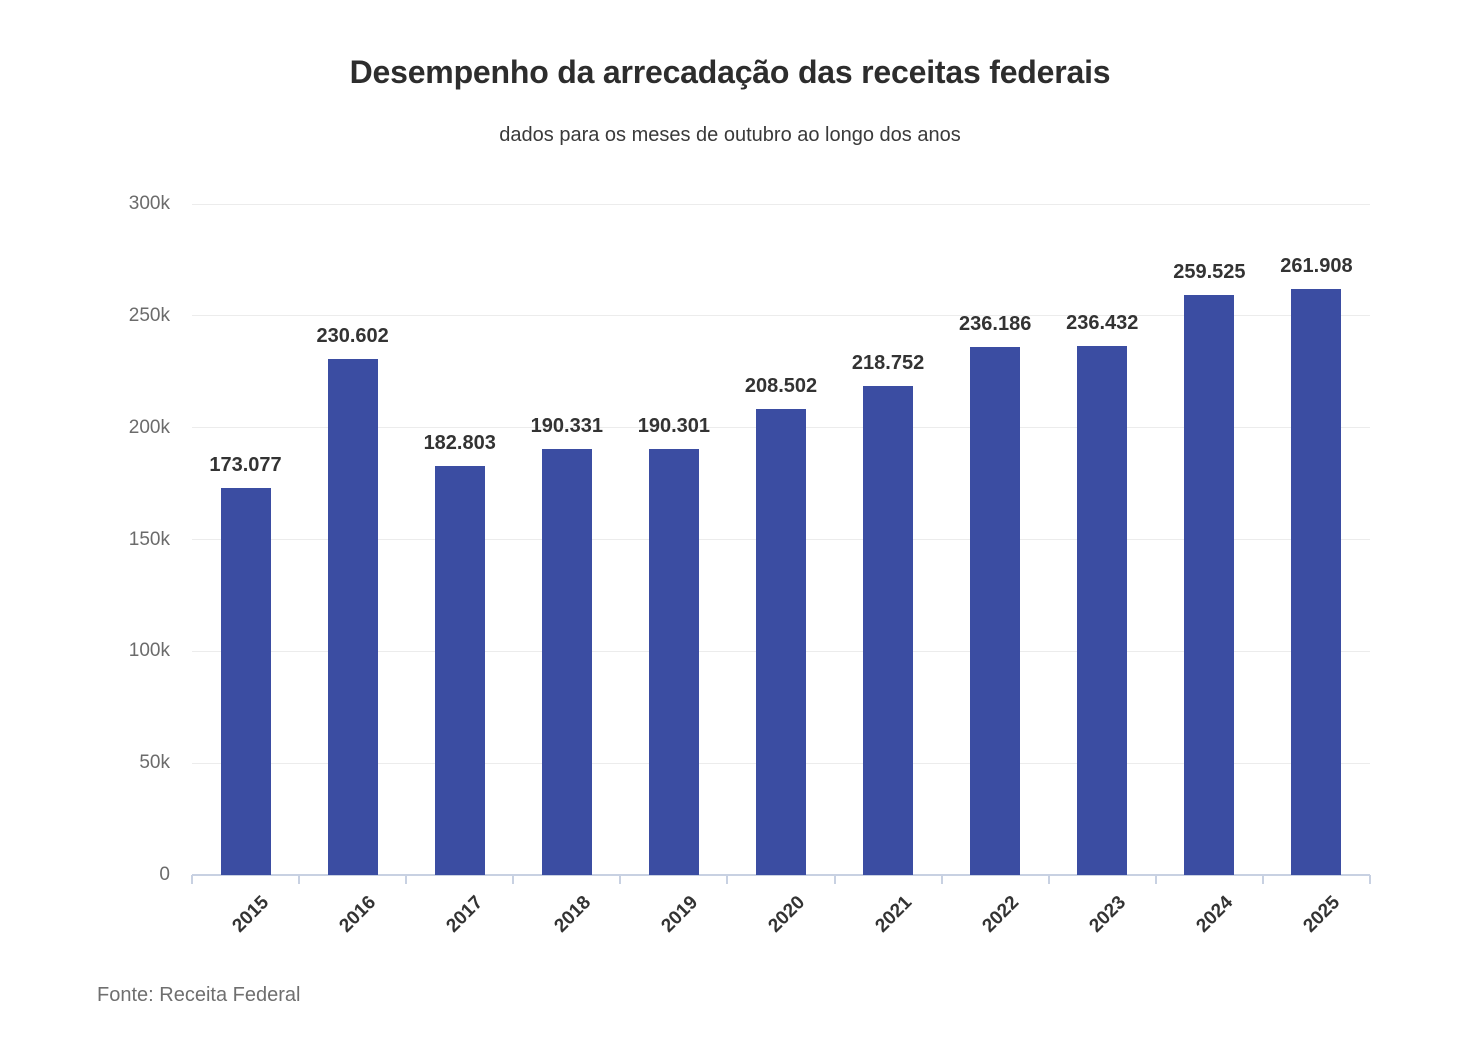 Image resolution: width=1460 pixels, height=1040 pixels. I want to click on bar-value-label: 259.525, so click(1209, 271).